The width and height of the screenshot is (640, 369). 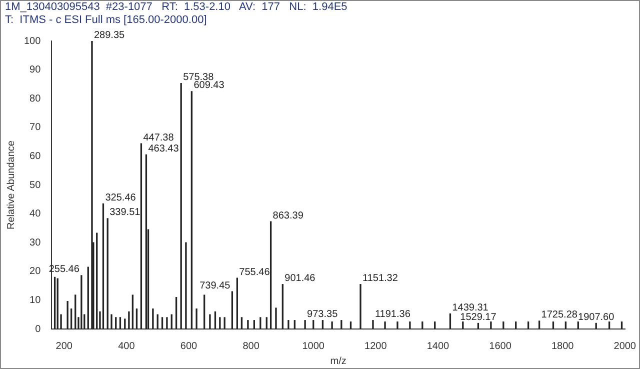 What do you see at coordinates (478, 317) in the screenshot?
I see `annotation: 1529.17` at bounding box center [478, 317].